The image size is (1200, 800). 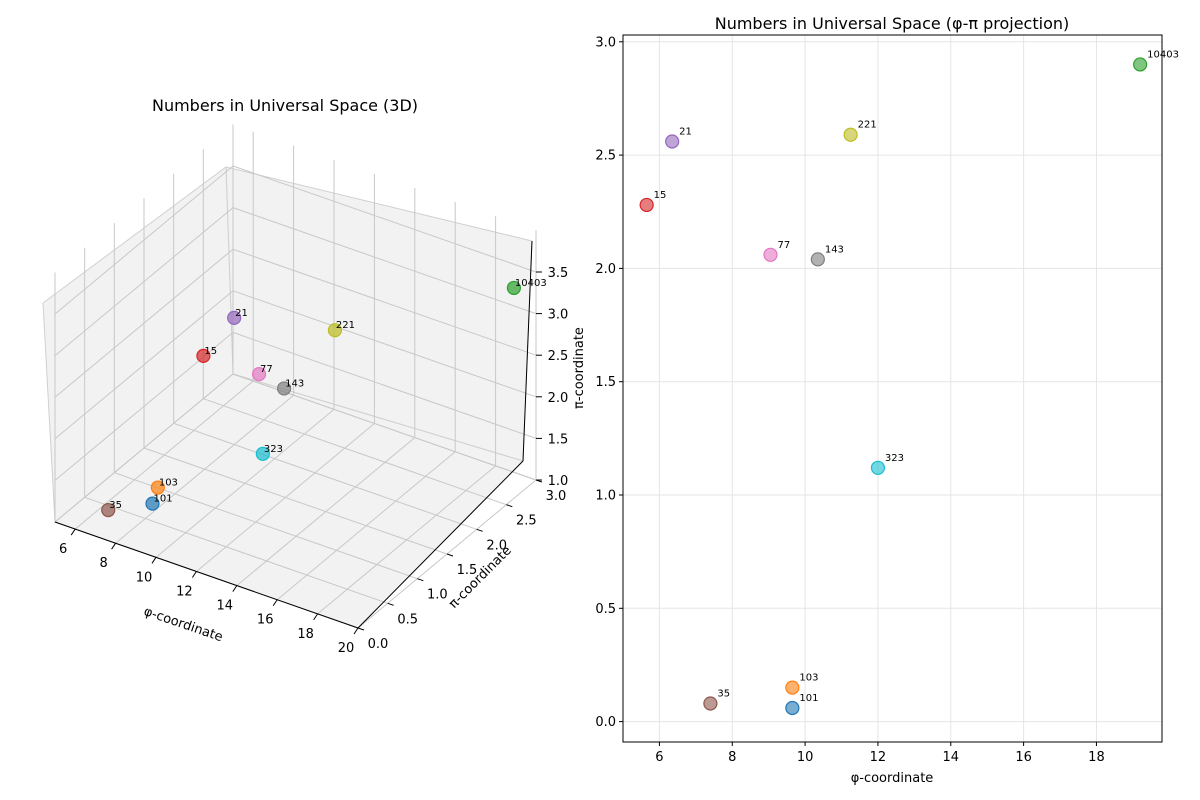 I want to click on y-tick-label: 2.5, so click(x=605, y=156).